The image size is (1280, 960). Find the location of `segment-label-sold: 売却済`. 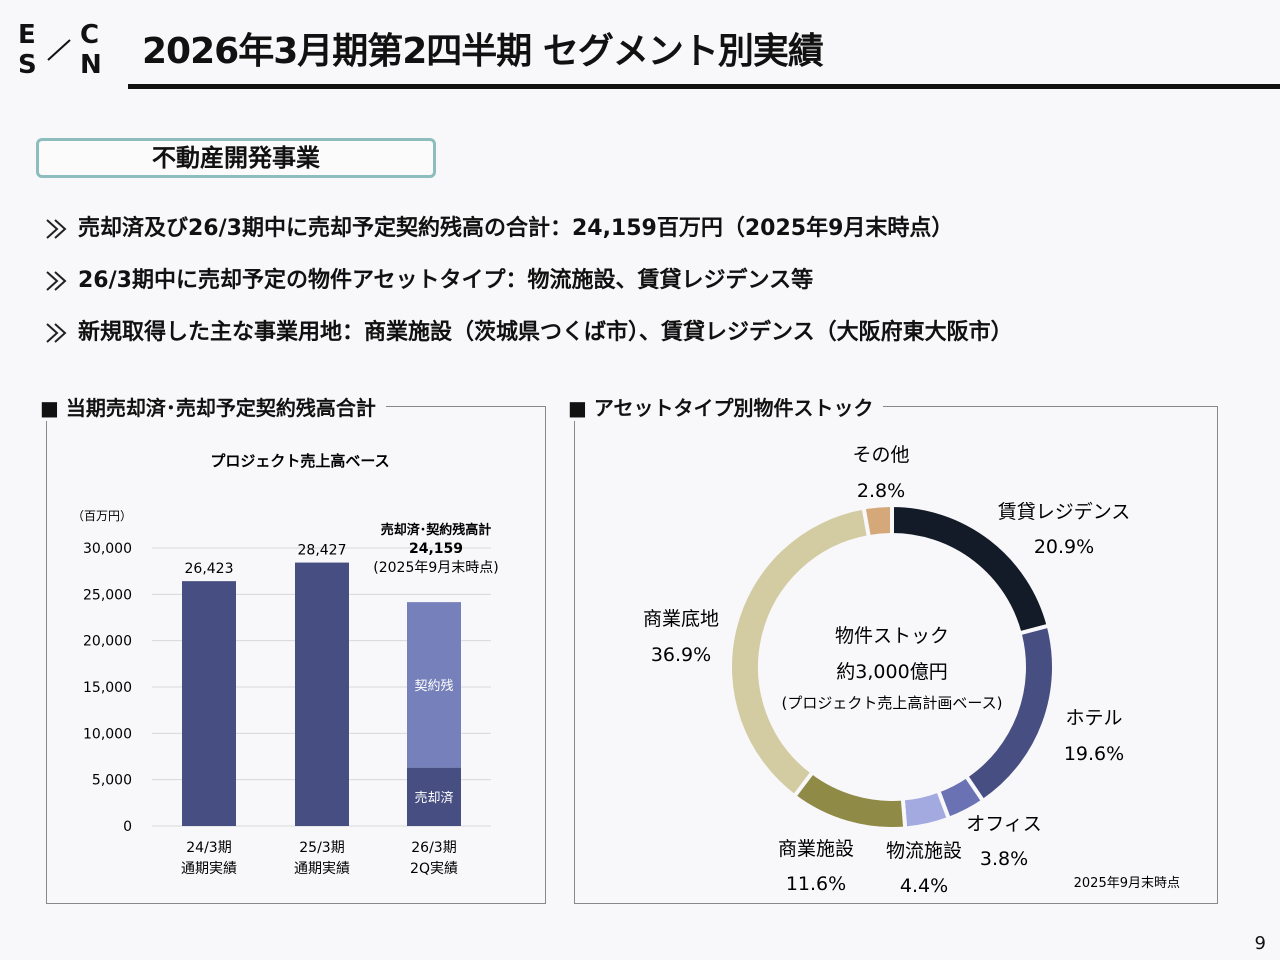

segment-label-sold: 売却済 is located at coordinates (433, 798).